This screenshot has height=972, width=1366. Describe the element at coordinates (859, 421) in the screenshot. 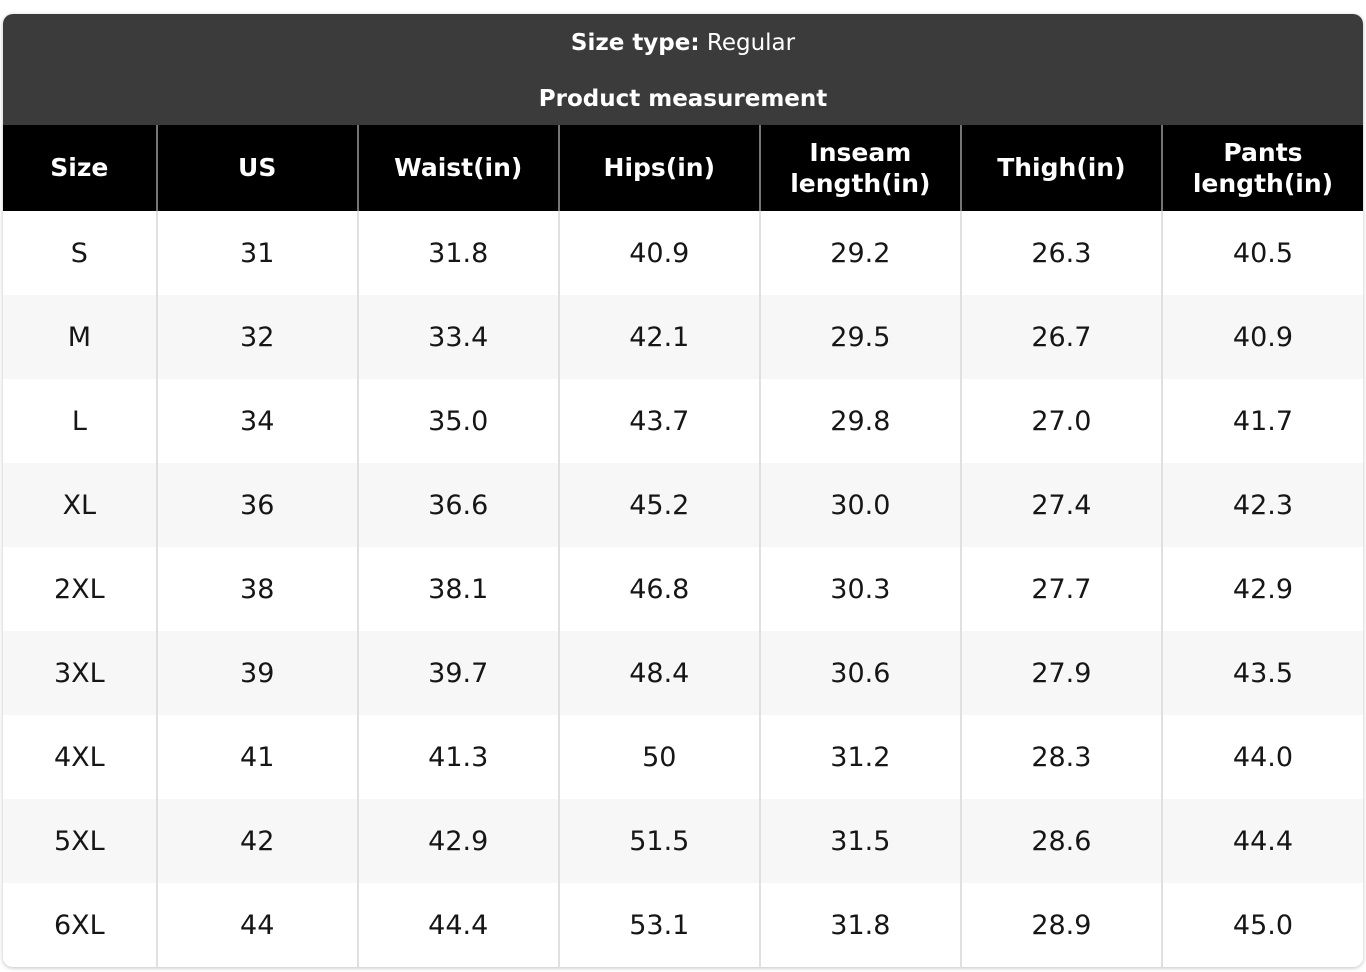

I see `measurement-cell: 29.8` at that location.